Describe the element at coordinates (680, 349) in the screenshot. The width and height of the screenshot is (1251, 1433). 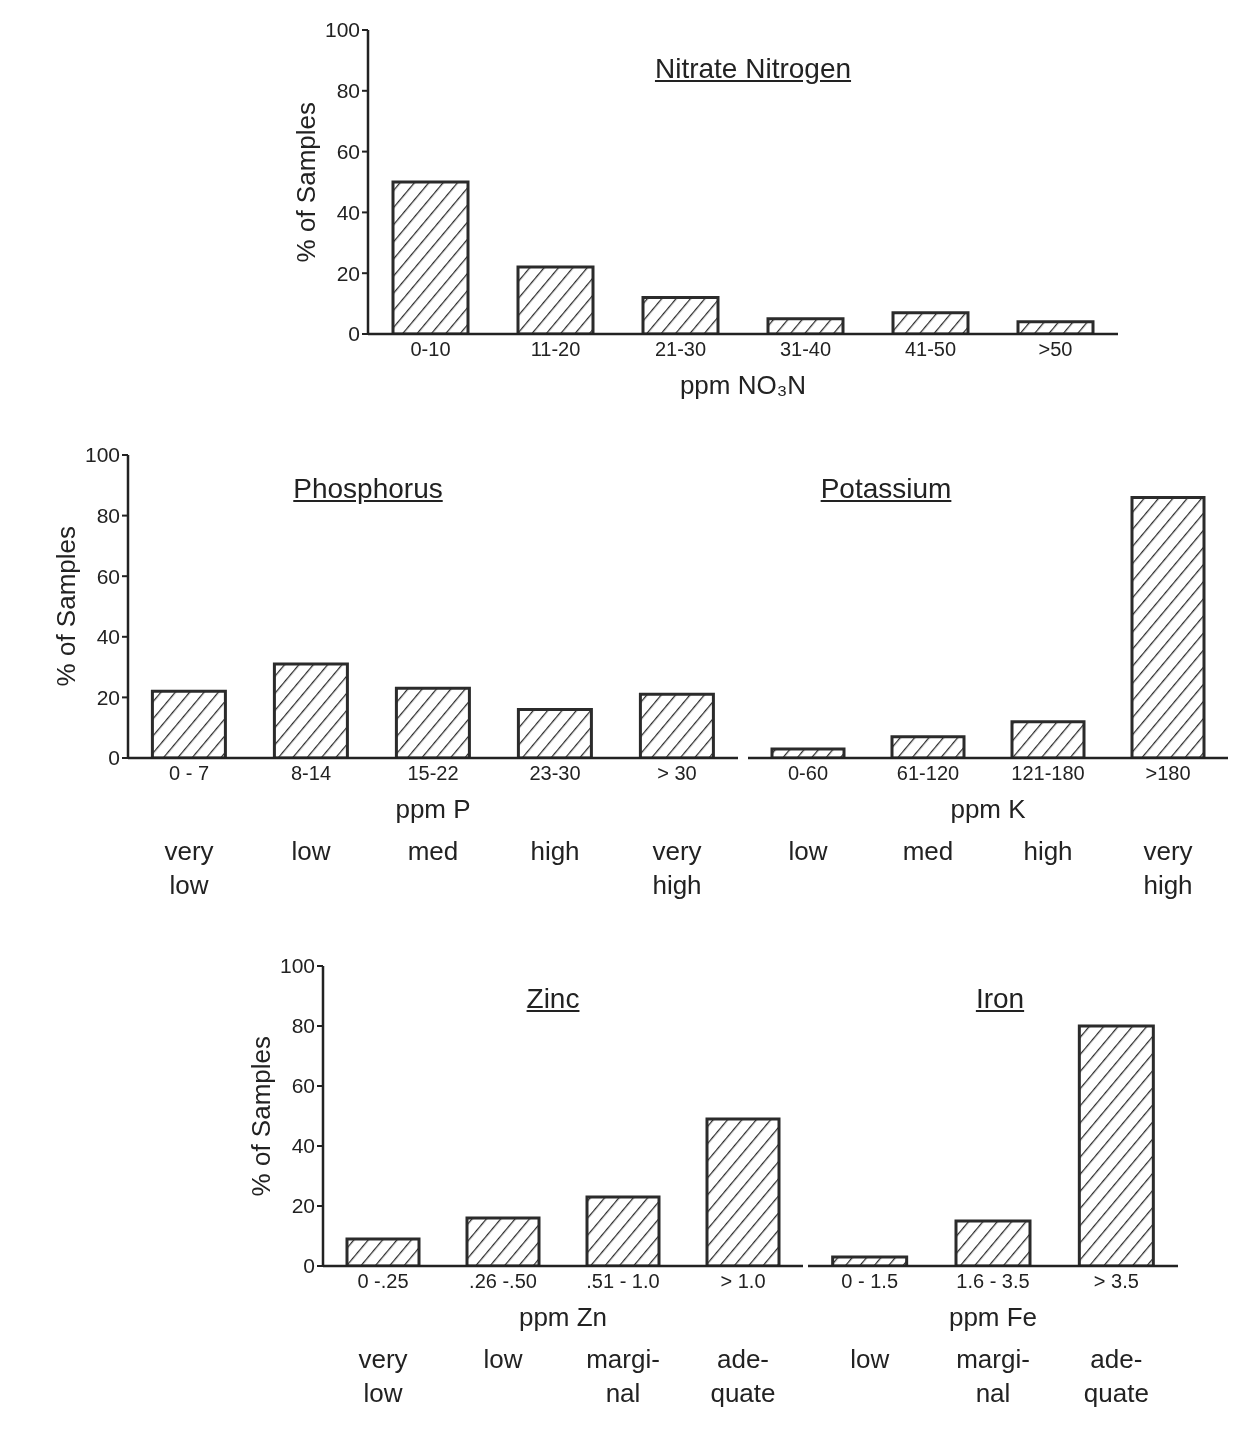
I see `x-tick-label: 21-30` at that location.